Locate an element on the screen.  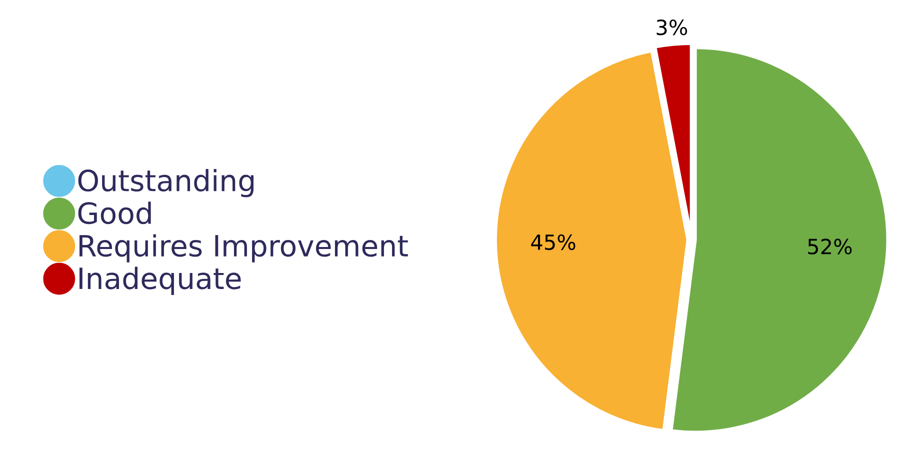
data-label: 45% is located at coordinates (553, 242).